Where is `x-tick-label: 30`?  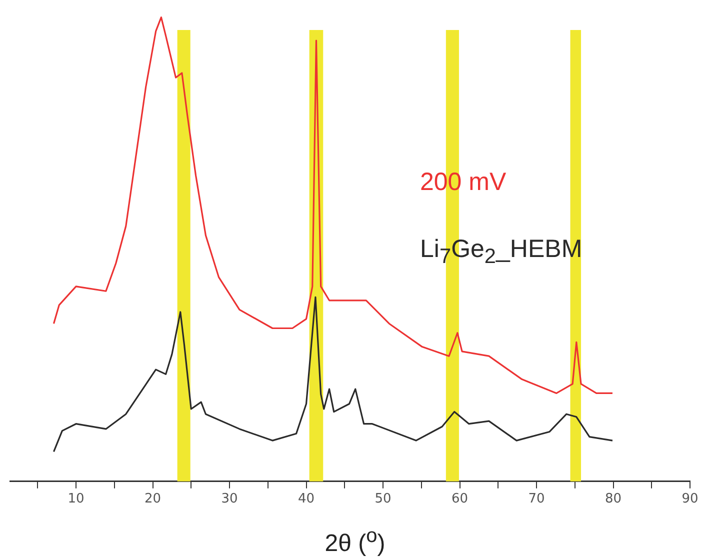 x-tick-label: 30 is located at coordinates (229, 499).